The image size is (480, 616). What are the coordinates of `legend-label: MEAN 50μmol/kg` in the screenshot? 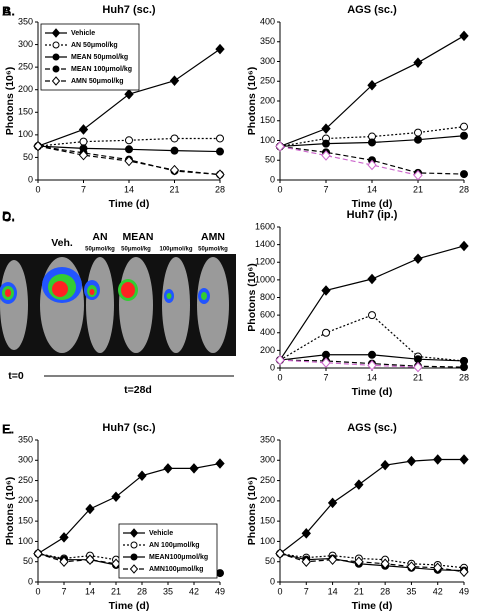 It's located at (99, 57).